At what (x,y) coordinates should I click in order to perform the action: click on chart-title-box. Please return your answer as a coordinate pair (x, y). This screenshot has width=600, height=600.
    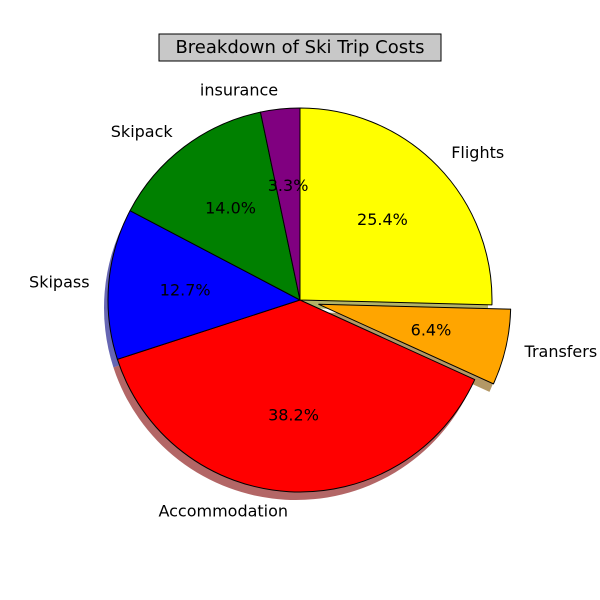
    Looking at the image, I should click on (300, 47).